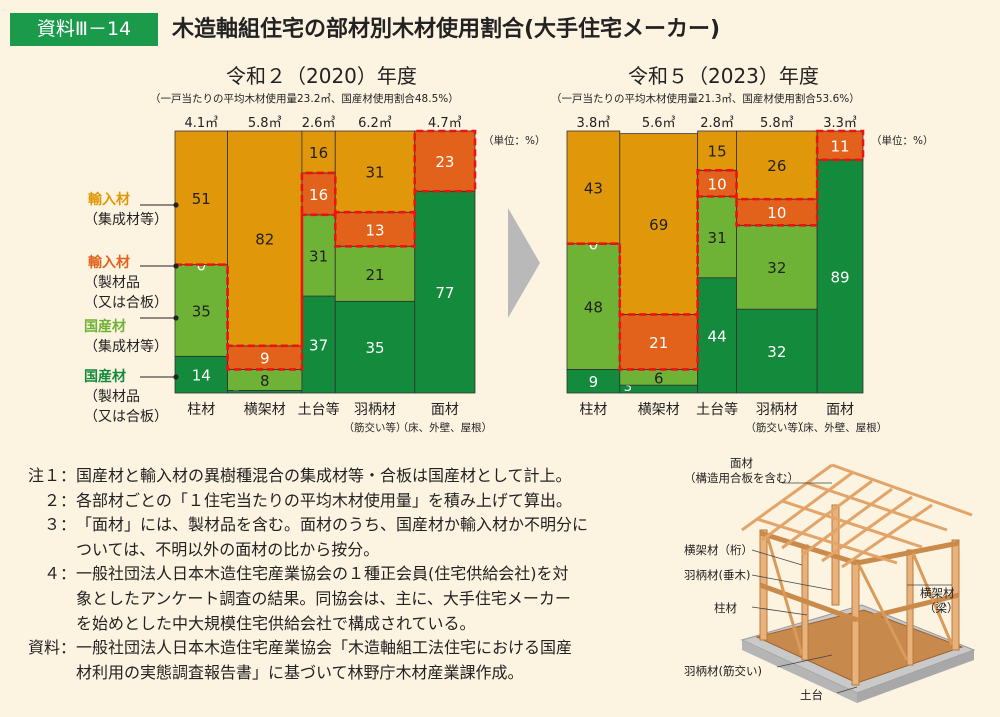 The image size is (1000, 717). I want to click on value-label-2020-0-s1: 35, so click(201, 311).